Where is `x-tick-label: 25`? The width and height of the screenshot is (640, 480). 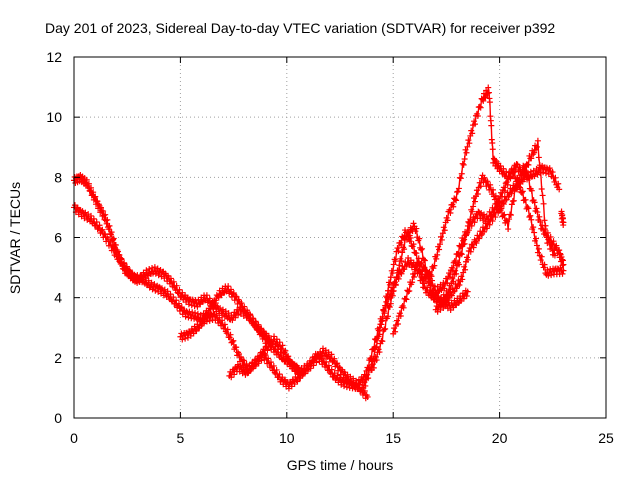
x-tick-label: 25 is located at coordinates (606, 438).